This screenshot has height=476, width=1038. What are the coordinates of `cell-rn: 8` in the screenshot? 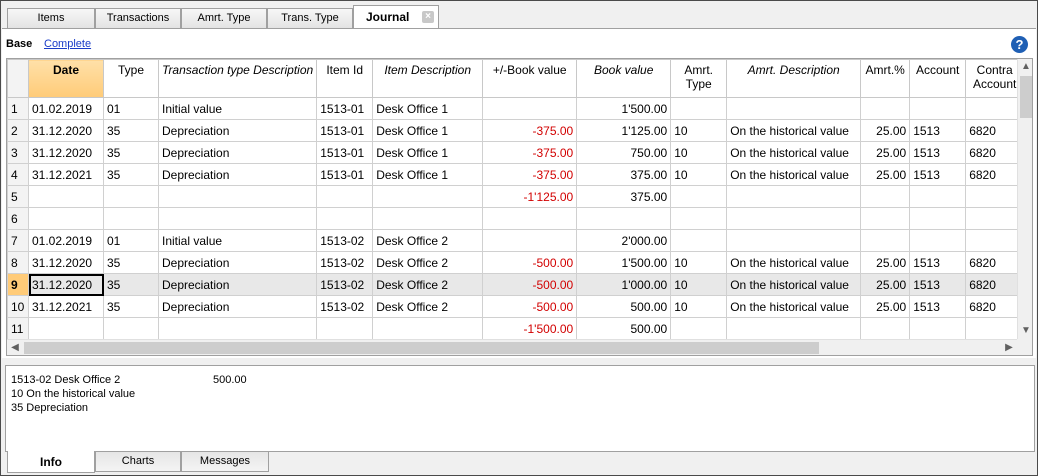 It's located at (18, 262).